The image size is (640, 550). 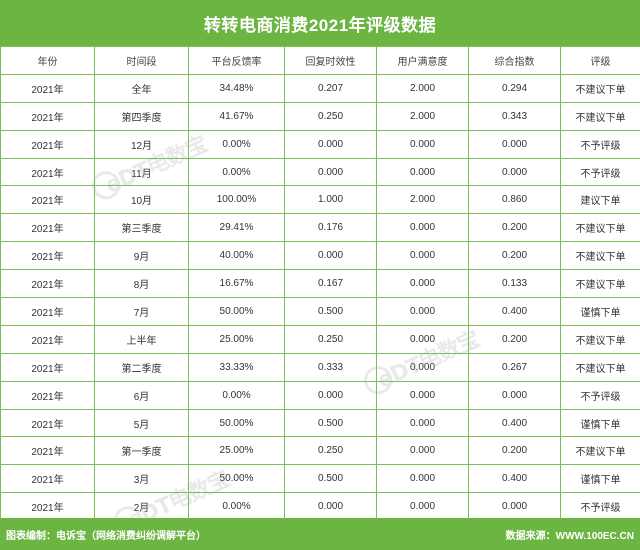 I want to click on cell-composite-index: 0.267, so click(x=514, y=367).